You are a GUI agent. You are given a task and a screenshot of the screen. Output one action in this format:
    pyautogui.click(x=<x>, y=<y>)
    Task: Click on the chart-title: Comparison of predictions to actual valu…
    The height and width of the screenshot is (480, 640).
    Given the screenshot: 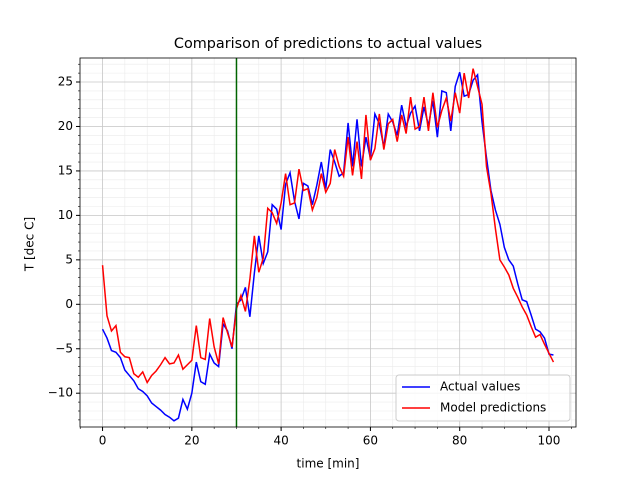 What is the action you would take?
    pyautogui.click(x=328, y=44)
    